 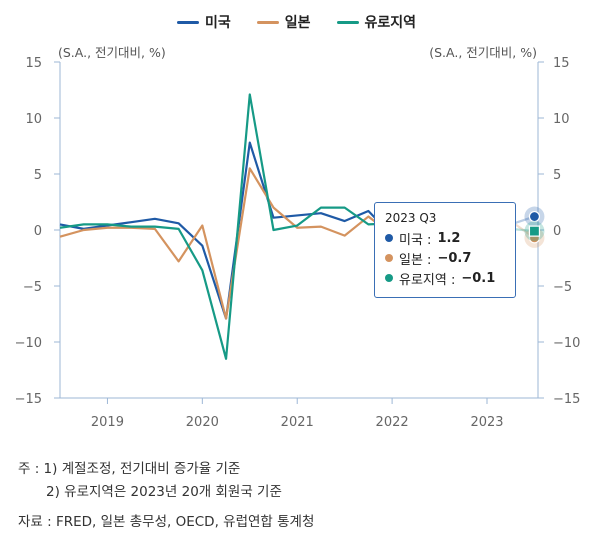 What do you see at coordinates (129, 469) in the screenshot?
I see `note-line-1: 주 : 1) 계절조정, 전기대비 증가율 기준` at bounding box center [129, 469].